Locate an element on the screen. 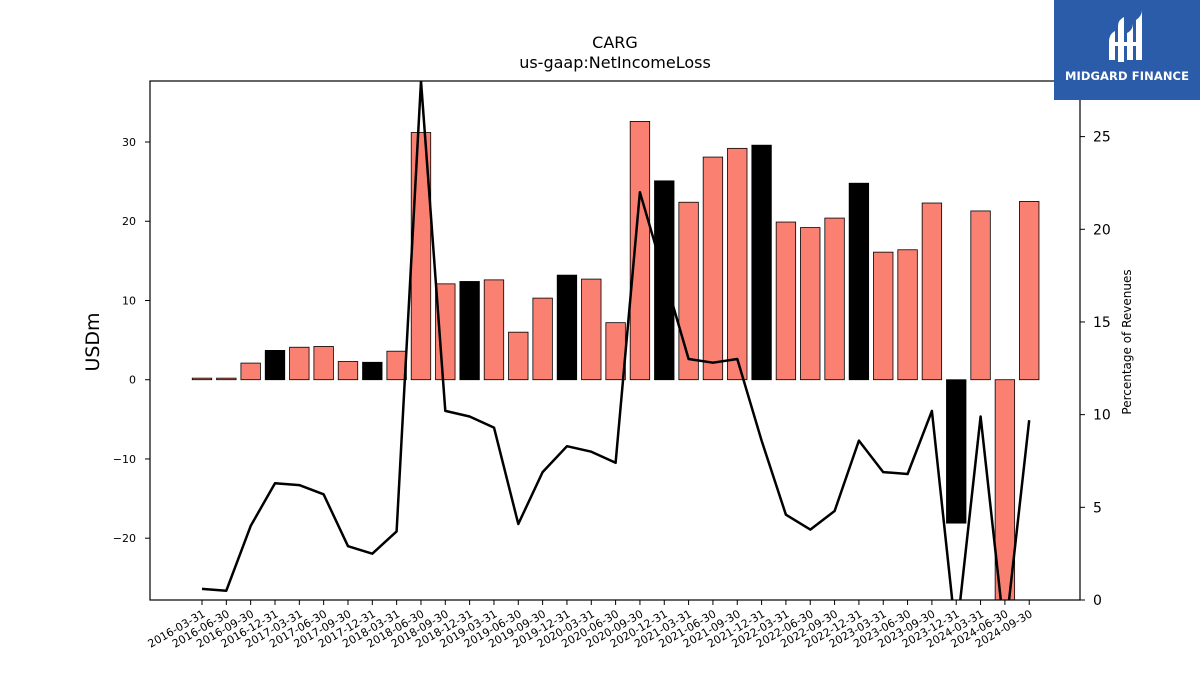  y-axis-label: USDm is located at coordinates (93, 341).